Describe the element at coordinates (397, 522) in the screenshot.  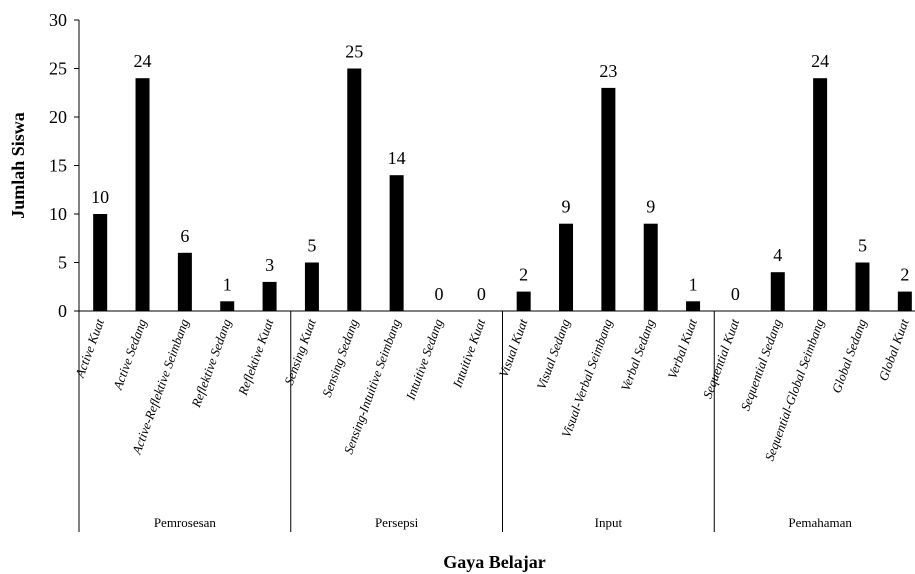
I see `group-label: Persepsi` at that location.